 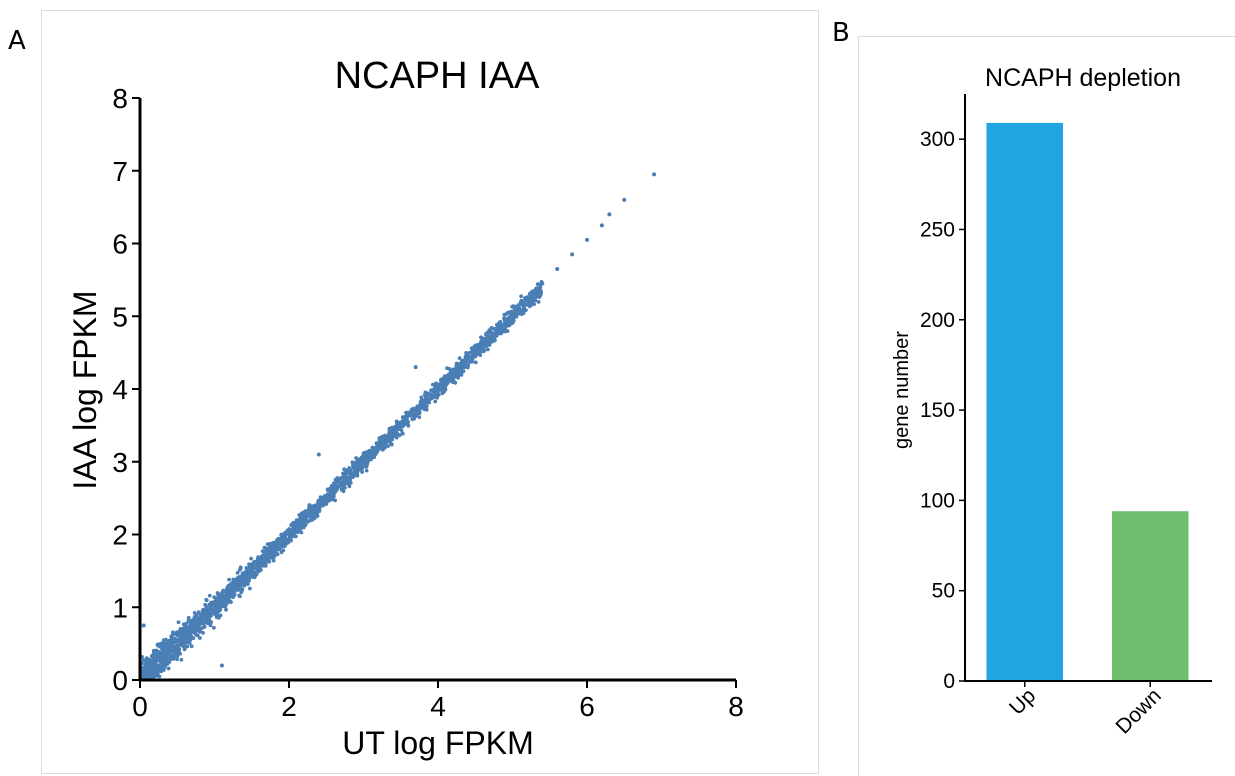 I want to click on scatter-x-tick-label: 4, so click(x=438, y=706).